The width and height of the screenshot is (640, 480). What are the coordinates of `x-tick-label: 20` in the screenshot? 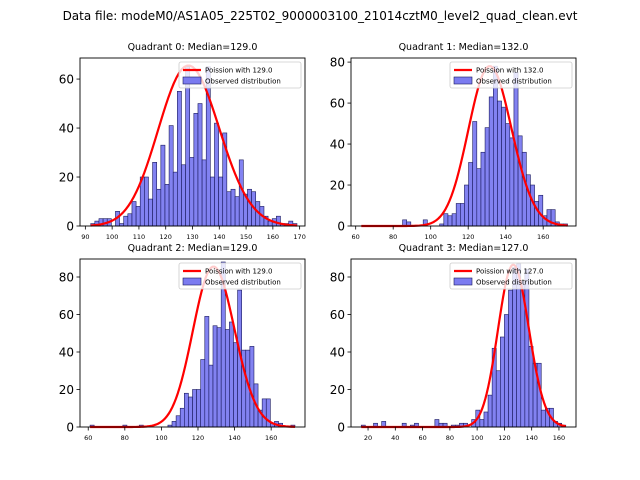 It's located at (368, 438).